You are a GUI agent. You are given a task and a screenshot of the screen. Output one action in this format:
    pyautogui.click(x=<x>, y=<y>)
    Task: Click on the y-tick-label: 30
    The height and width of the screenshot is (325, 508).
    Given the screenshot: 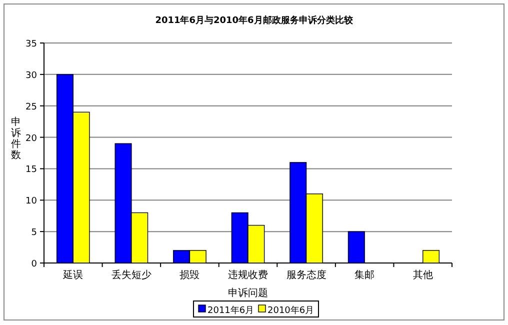 What is the action you would take?
    pyautogui.click(x=32, y=75)
    